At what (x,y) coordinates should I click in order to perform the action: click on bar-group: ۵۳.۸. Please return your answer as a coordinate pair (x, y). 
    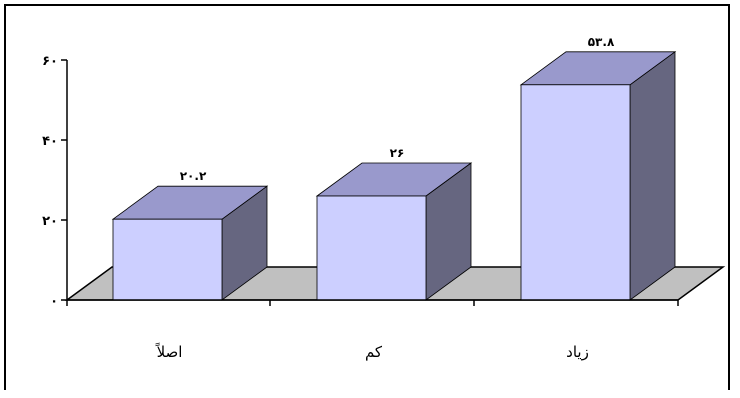
    Looking at the image, I should click on (598, 168).